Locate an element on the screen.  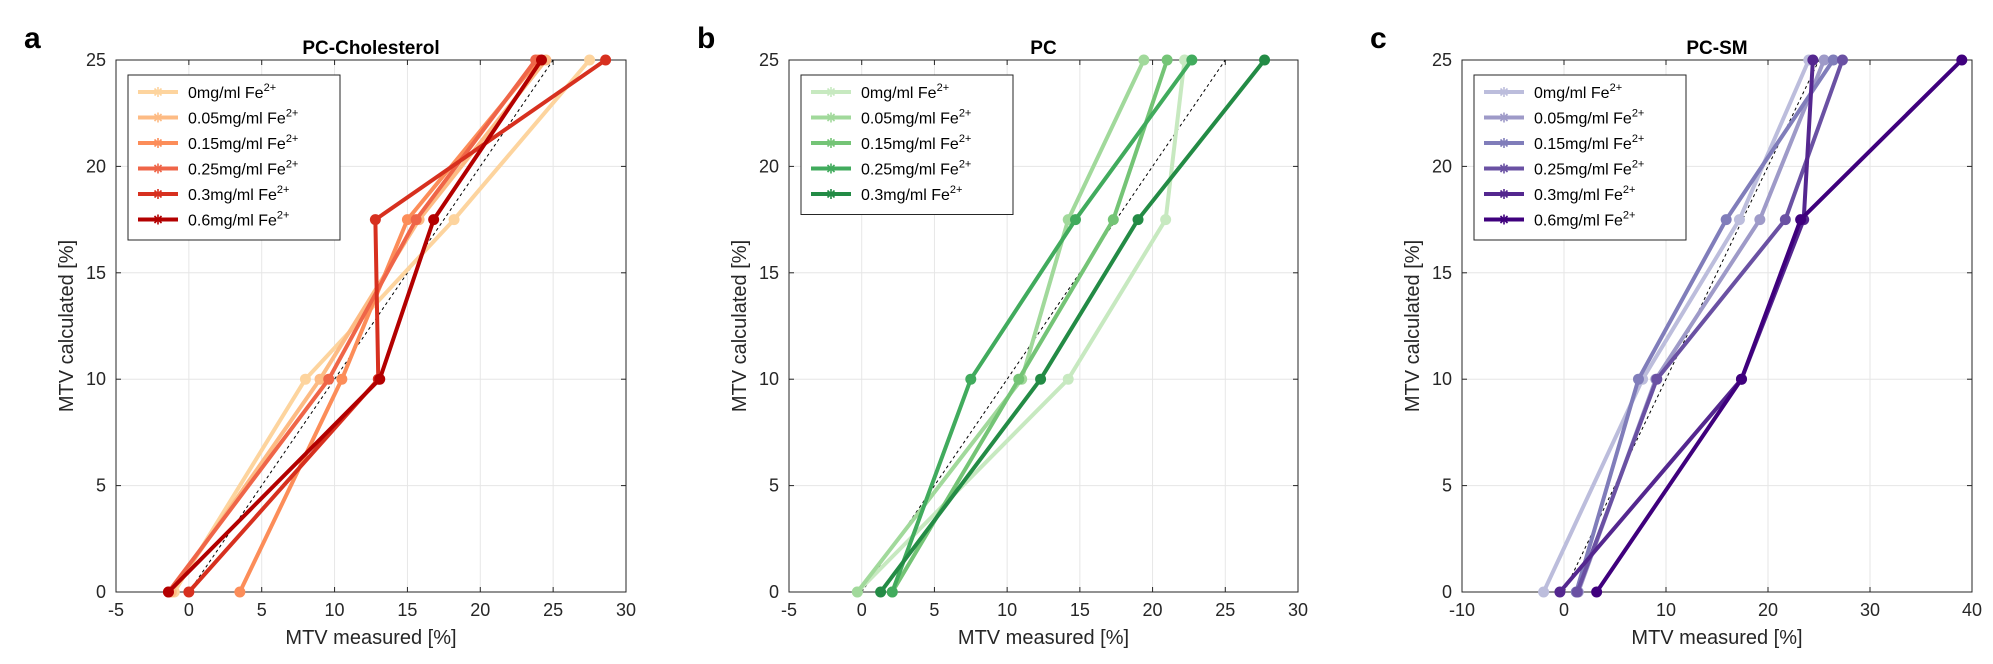
x-axis-label: MTV measured [%] is located at coordinates (1716, 638).